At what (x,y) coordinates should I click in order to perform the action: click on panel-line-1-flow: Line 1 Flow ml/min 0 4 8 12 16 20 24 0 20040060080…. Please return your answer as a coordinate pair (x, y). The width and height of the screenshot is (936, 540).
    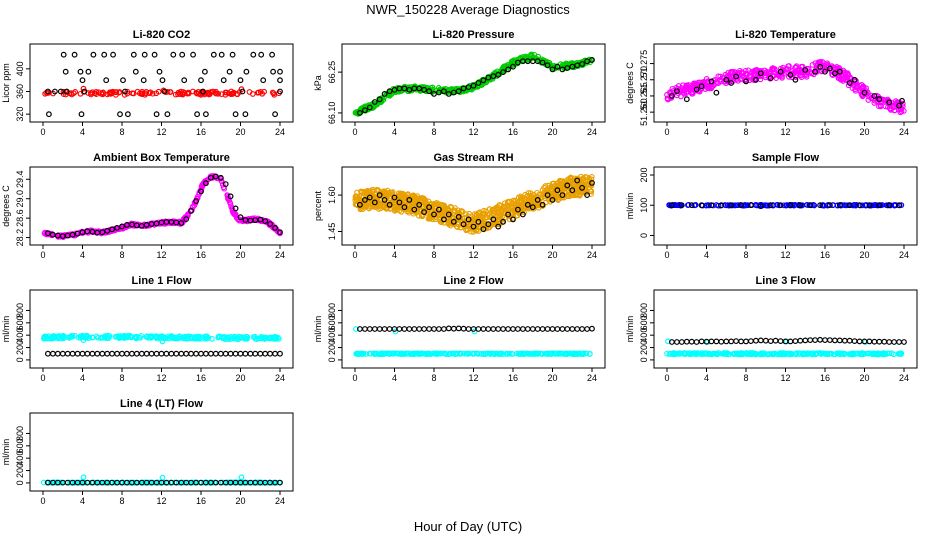
    Looking at the image, I should click on (147, 329).